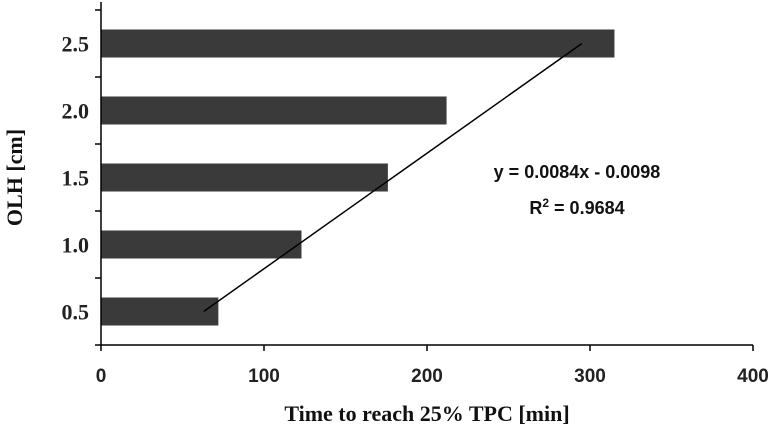 The height and width of the screenshot is (435, 774). I want to click on x-axis-title: Time to reach 25% TPC [min], so click(426, 413).